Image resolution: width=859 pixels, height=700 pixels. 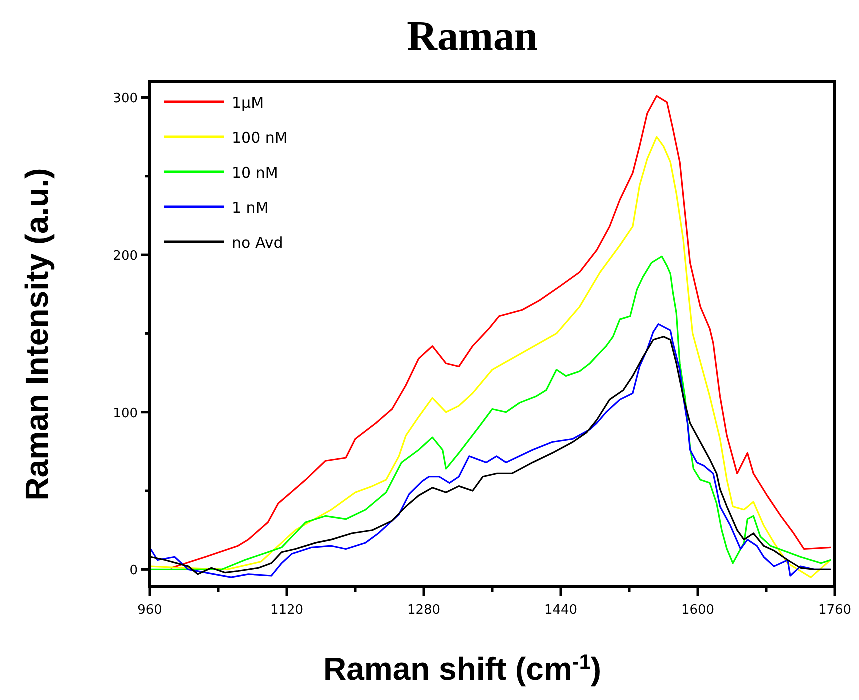 I want to click on x-tick-label: 1440, so click(x=561, y=610).